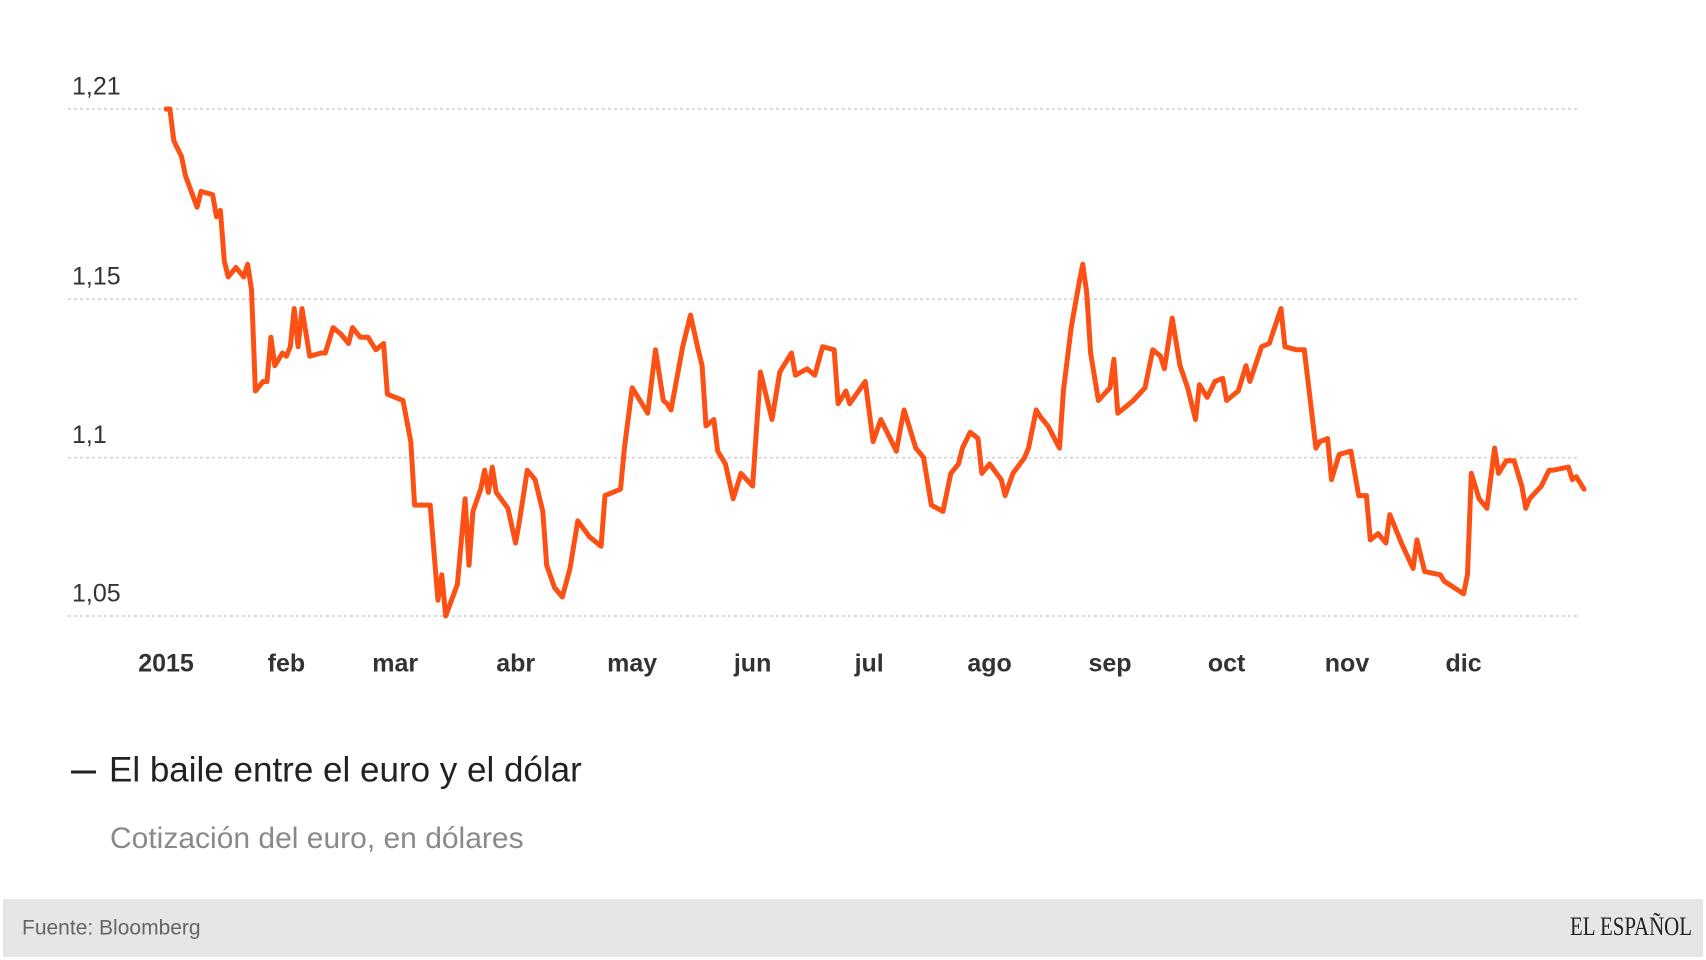 The width and height of the screenshot is (1706, 960). What do you see at coordinates (317, 838) in the screenshot?
I see `chart-subtitle: Cotización del euro, en dólares` at bounding box center [317, 838].